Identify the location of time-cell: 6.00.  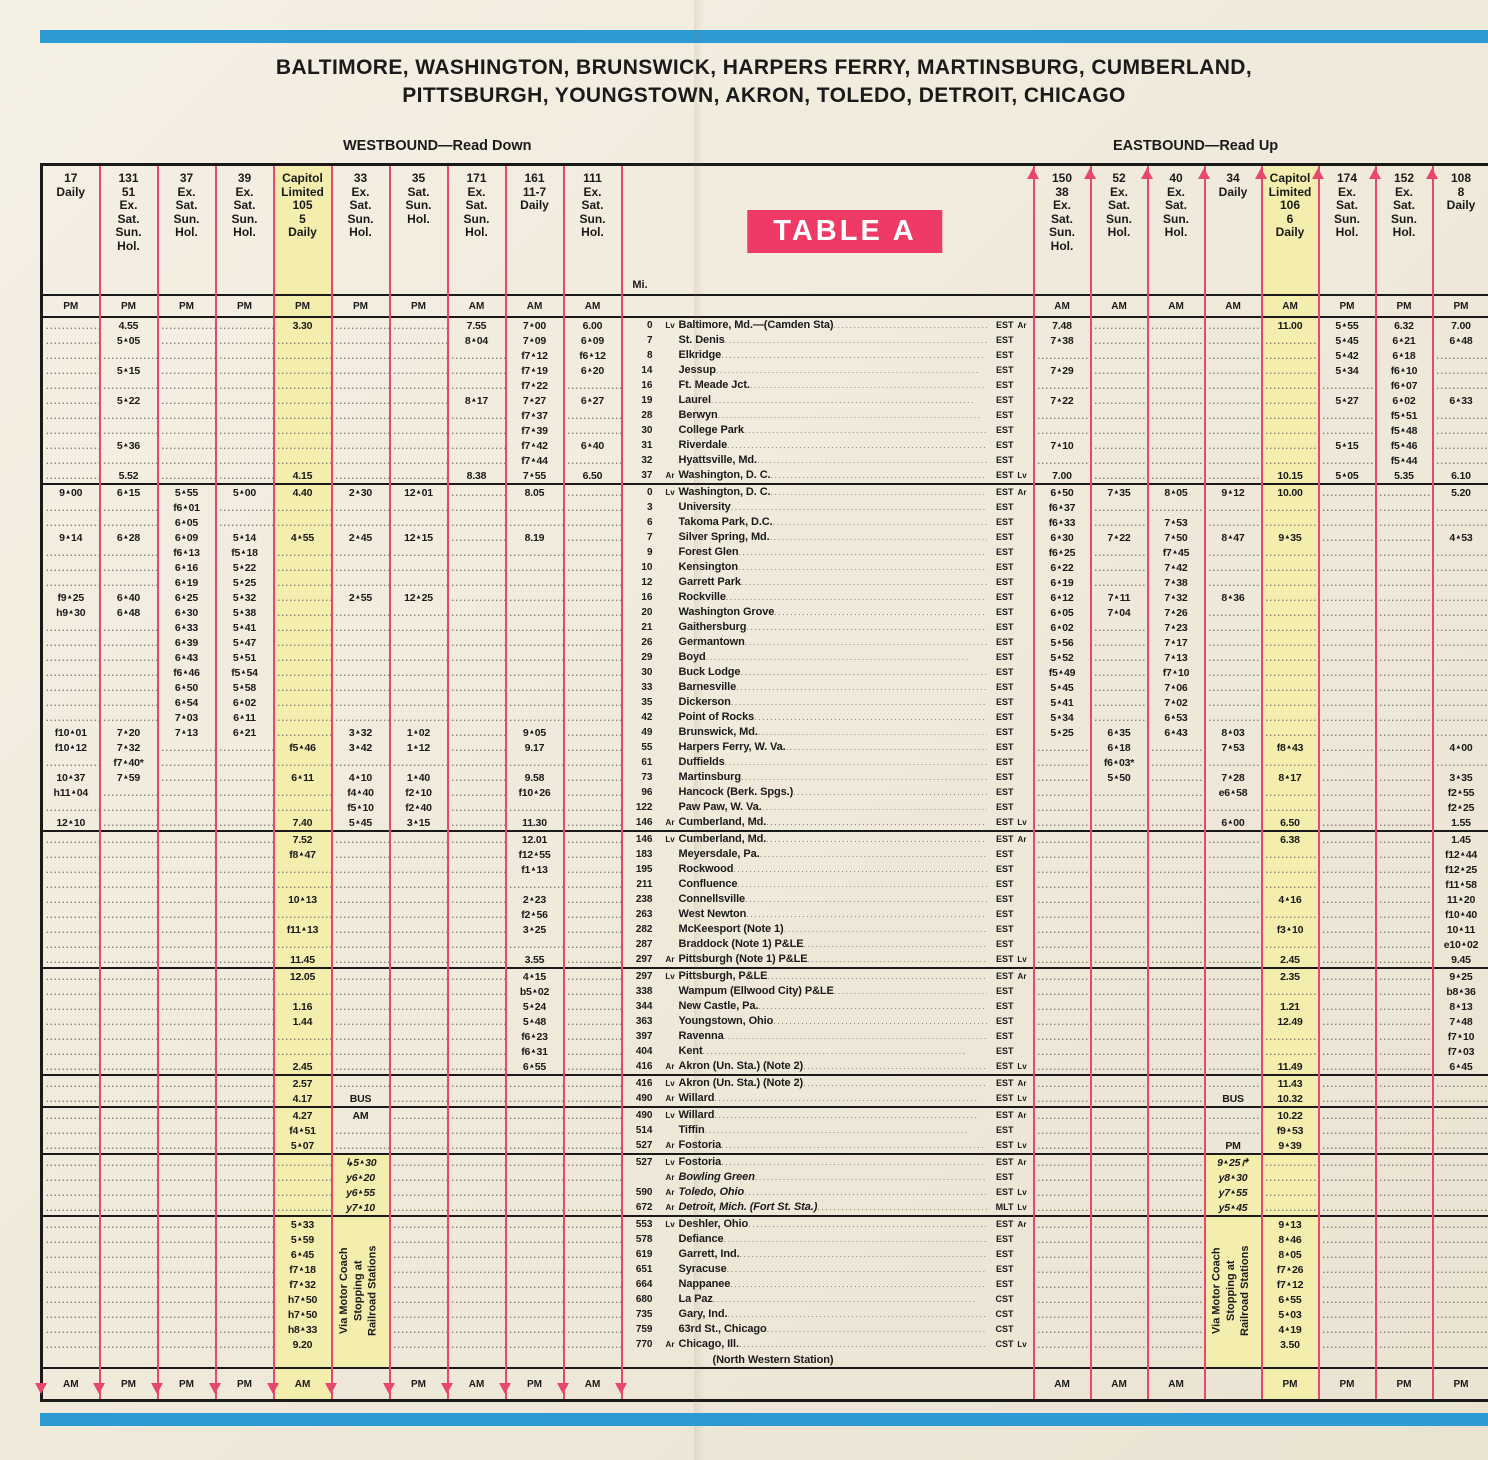
(592, 324).